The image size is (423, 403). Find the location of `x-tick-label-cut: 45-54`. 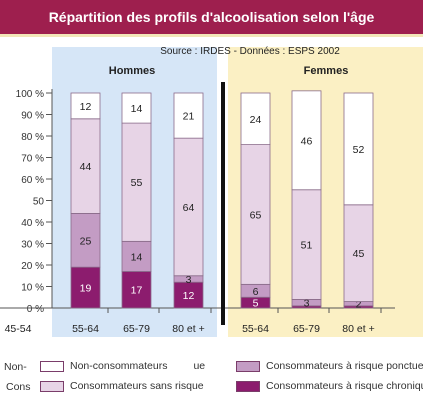

x-tick-label-cut: 45-54 is located at coordinates (18, 329).